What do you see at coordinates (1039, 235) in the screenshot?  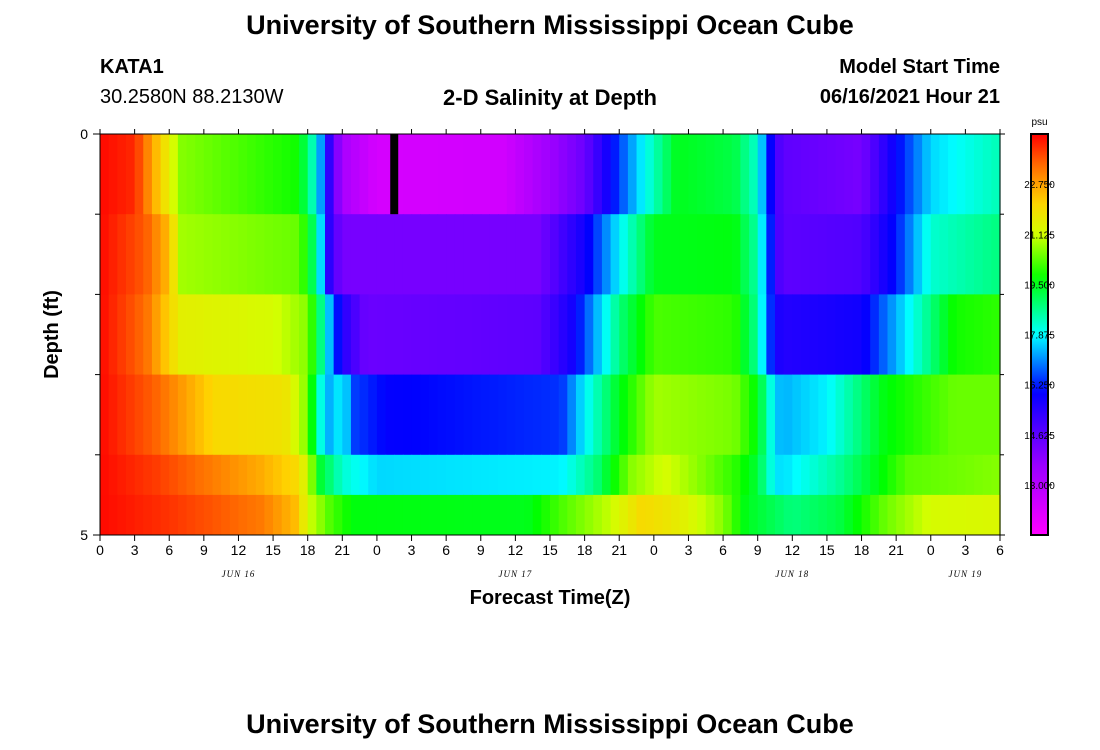 I see `colorbar-tick-label: 21.125` at bounding box center [1039, 235].